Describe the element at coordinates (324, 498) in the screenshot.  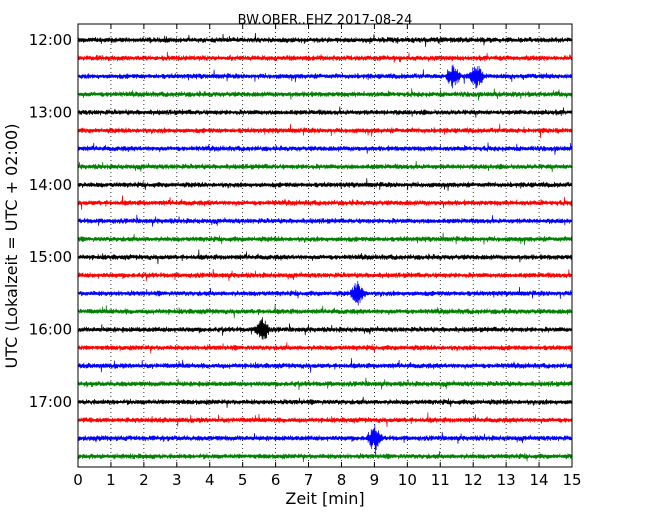
I see `x-axis-label: Zeit [min]` at that location.